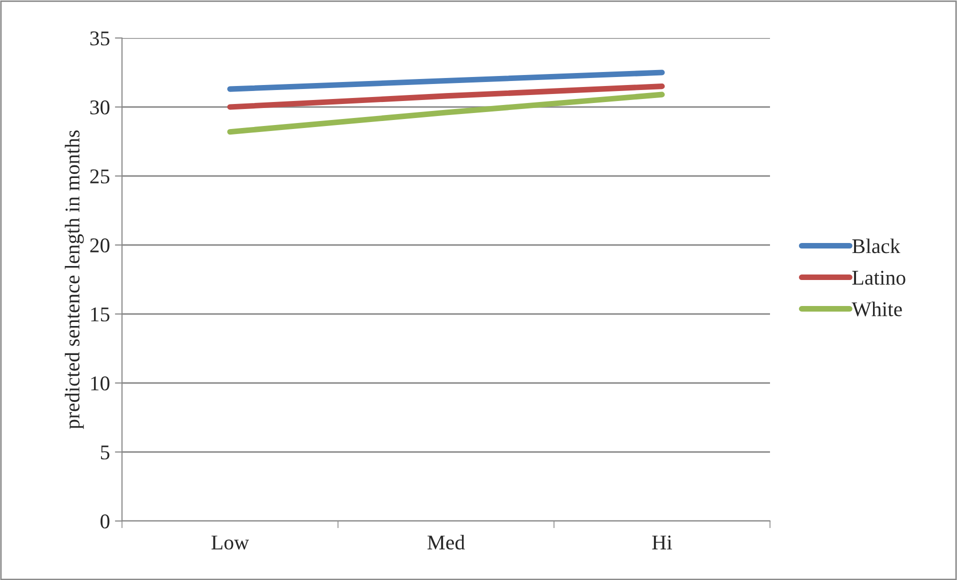 The image size is (957, 580). Describe the element at coordinates (100, 383) in the screenshot. I see `y-tick-label: 10` at that location.